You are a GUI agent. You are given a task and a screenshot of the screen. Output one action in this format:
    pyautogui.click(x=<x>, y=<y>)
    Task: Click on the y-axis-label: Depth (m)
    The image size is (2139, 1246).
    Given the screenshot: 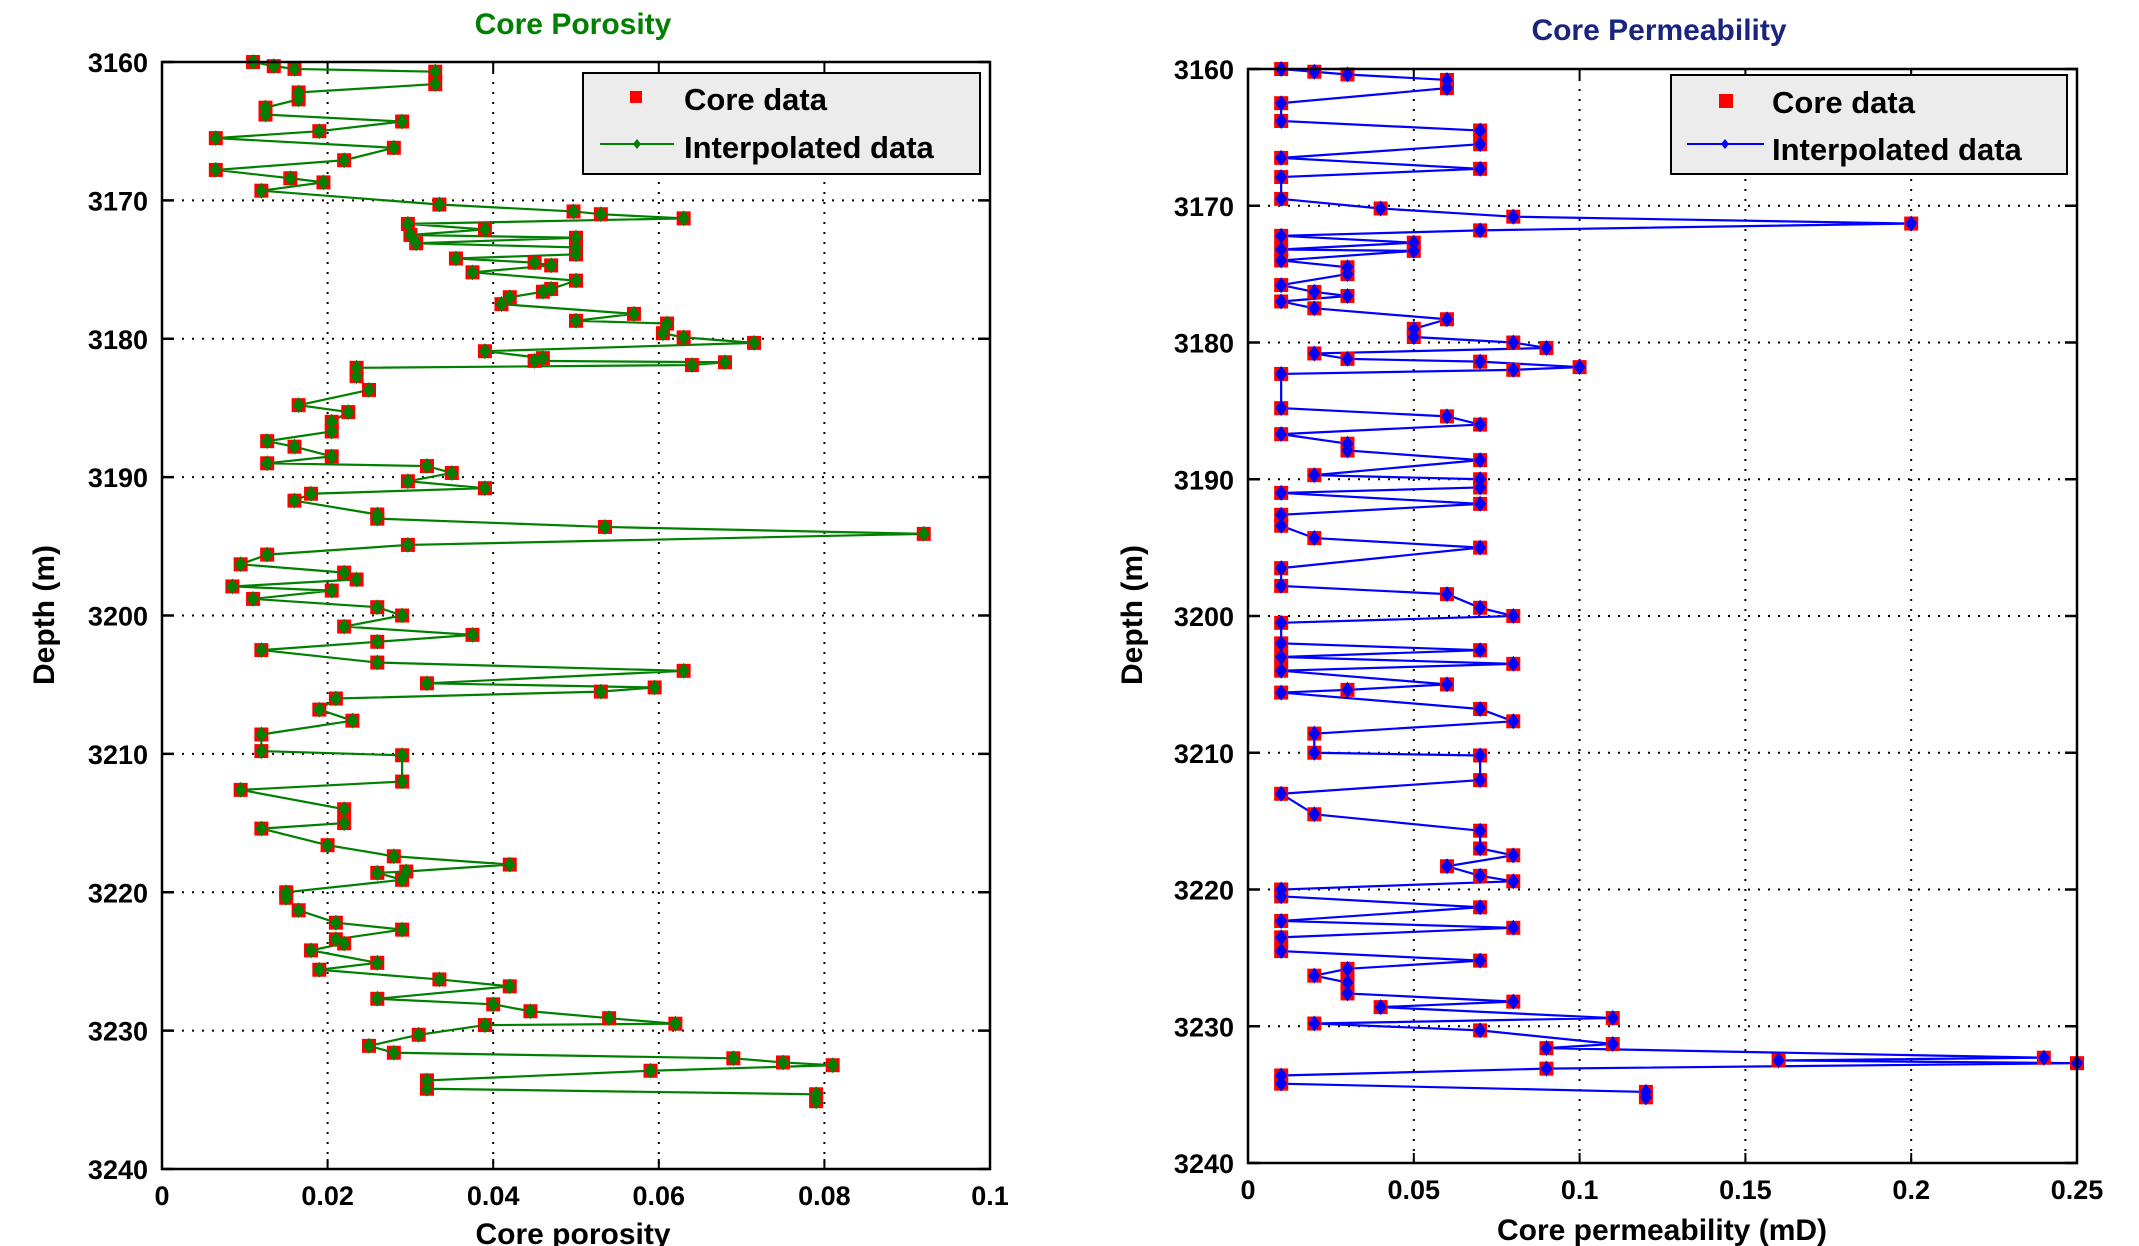 What is the action you would take?
    pyautogui.click(x=1132, y=615)
    